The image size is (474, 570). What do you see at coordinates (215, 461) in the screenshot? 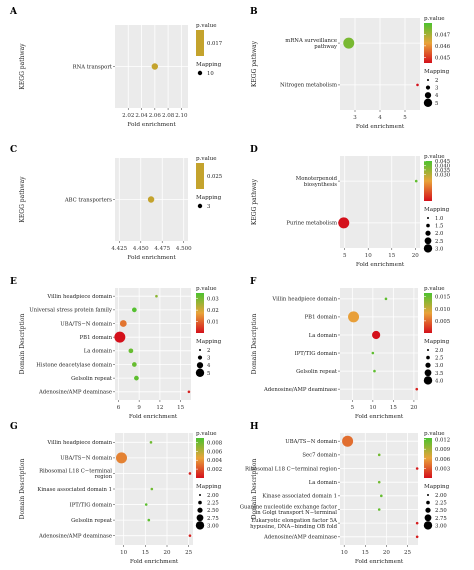
I see `colorbar-tick-label: 0.004` at bounding box center [215, 461].